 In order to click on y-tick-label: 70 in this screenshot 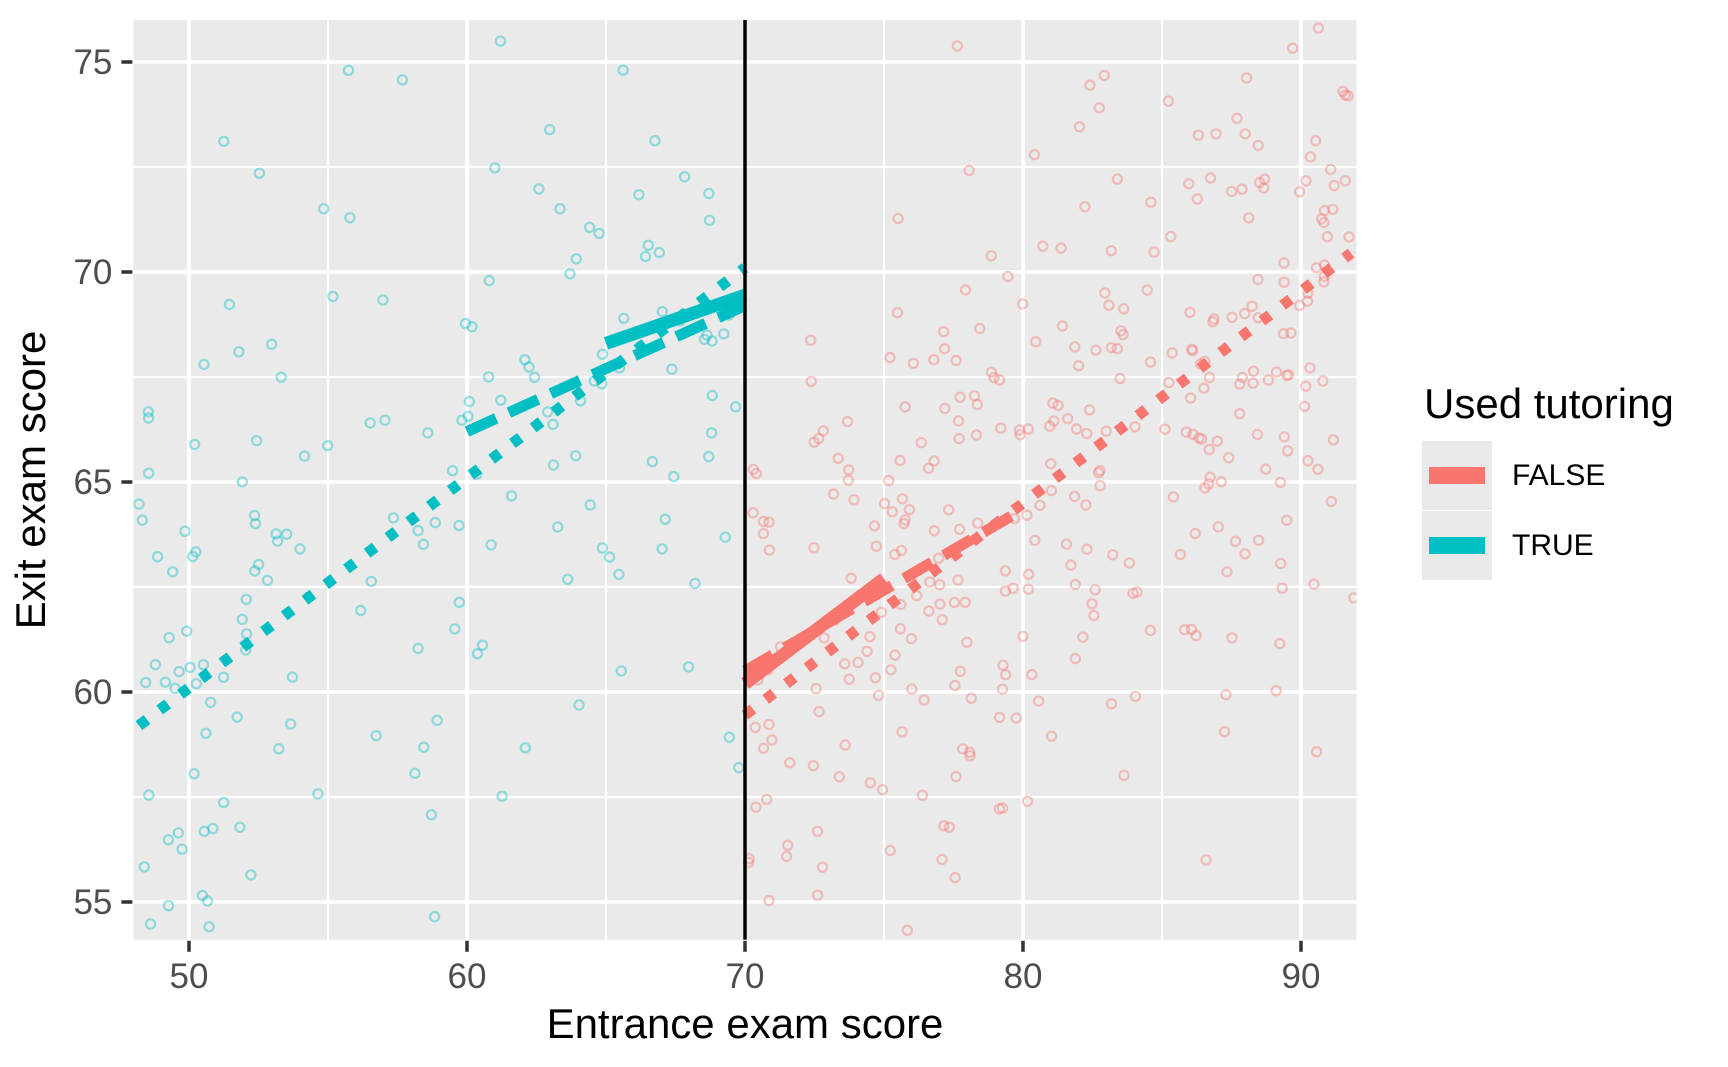, I will do `click(92, 272)`.